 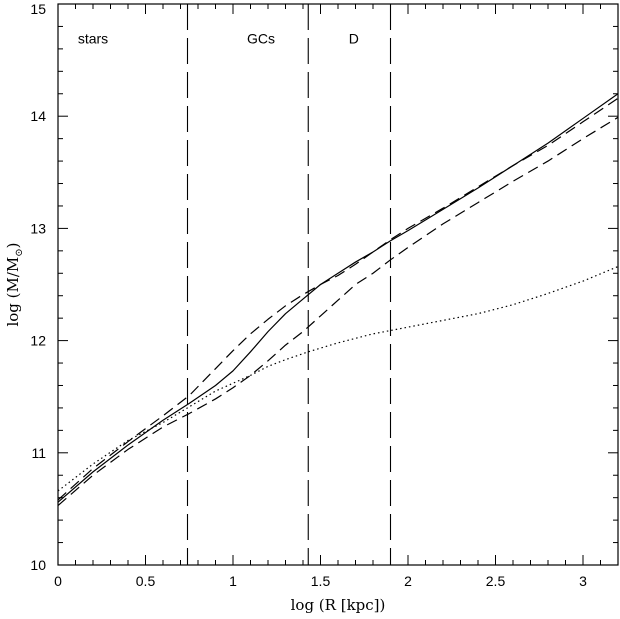 What do you see at coordinates (38, 116) in the screenshot?
I see `y-tick-label: 14` at bounding box center [38, 116].